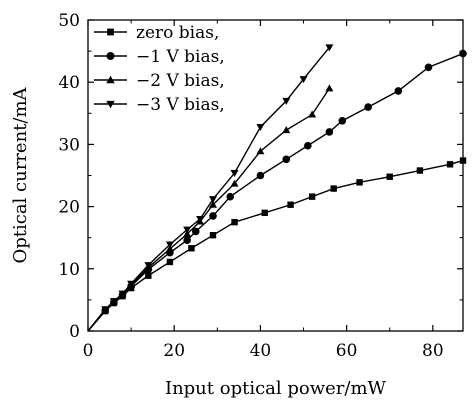 This screenshot has width=474, height=413. Describe the element at coordinates (159, 69) in the screenshot. I see `legend: zero bias, −1 V bias, −2 V bias, −3 V bias,` at that location.